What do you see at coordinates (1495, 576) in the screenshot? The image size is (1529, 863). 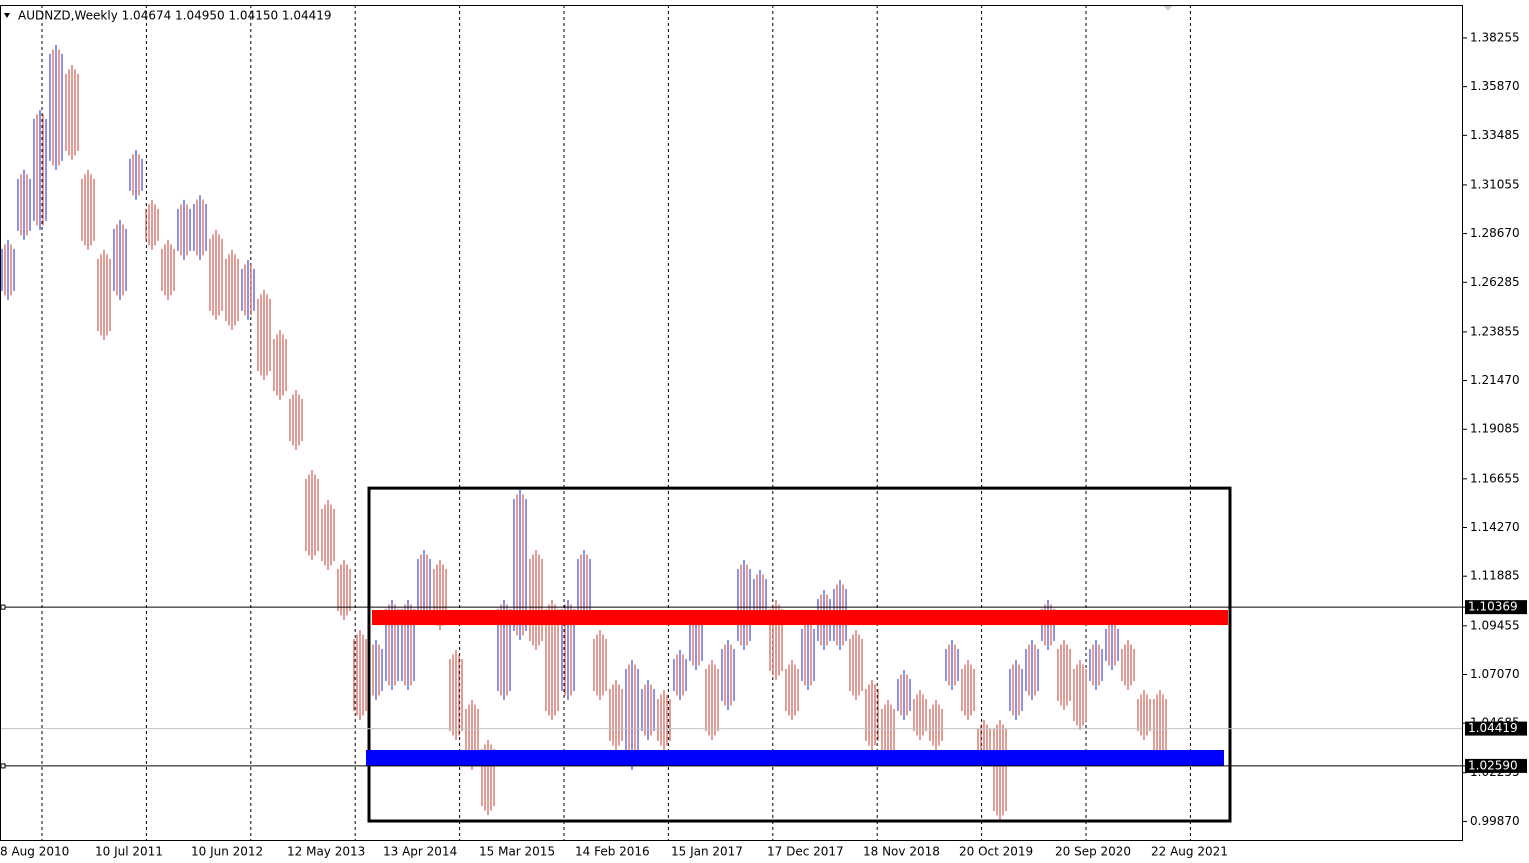 I see `y-tick-label: 1.11885` at bounding box center [1495, 576].